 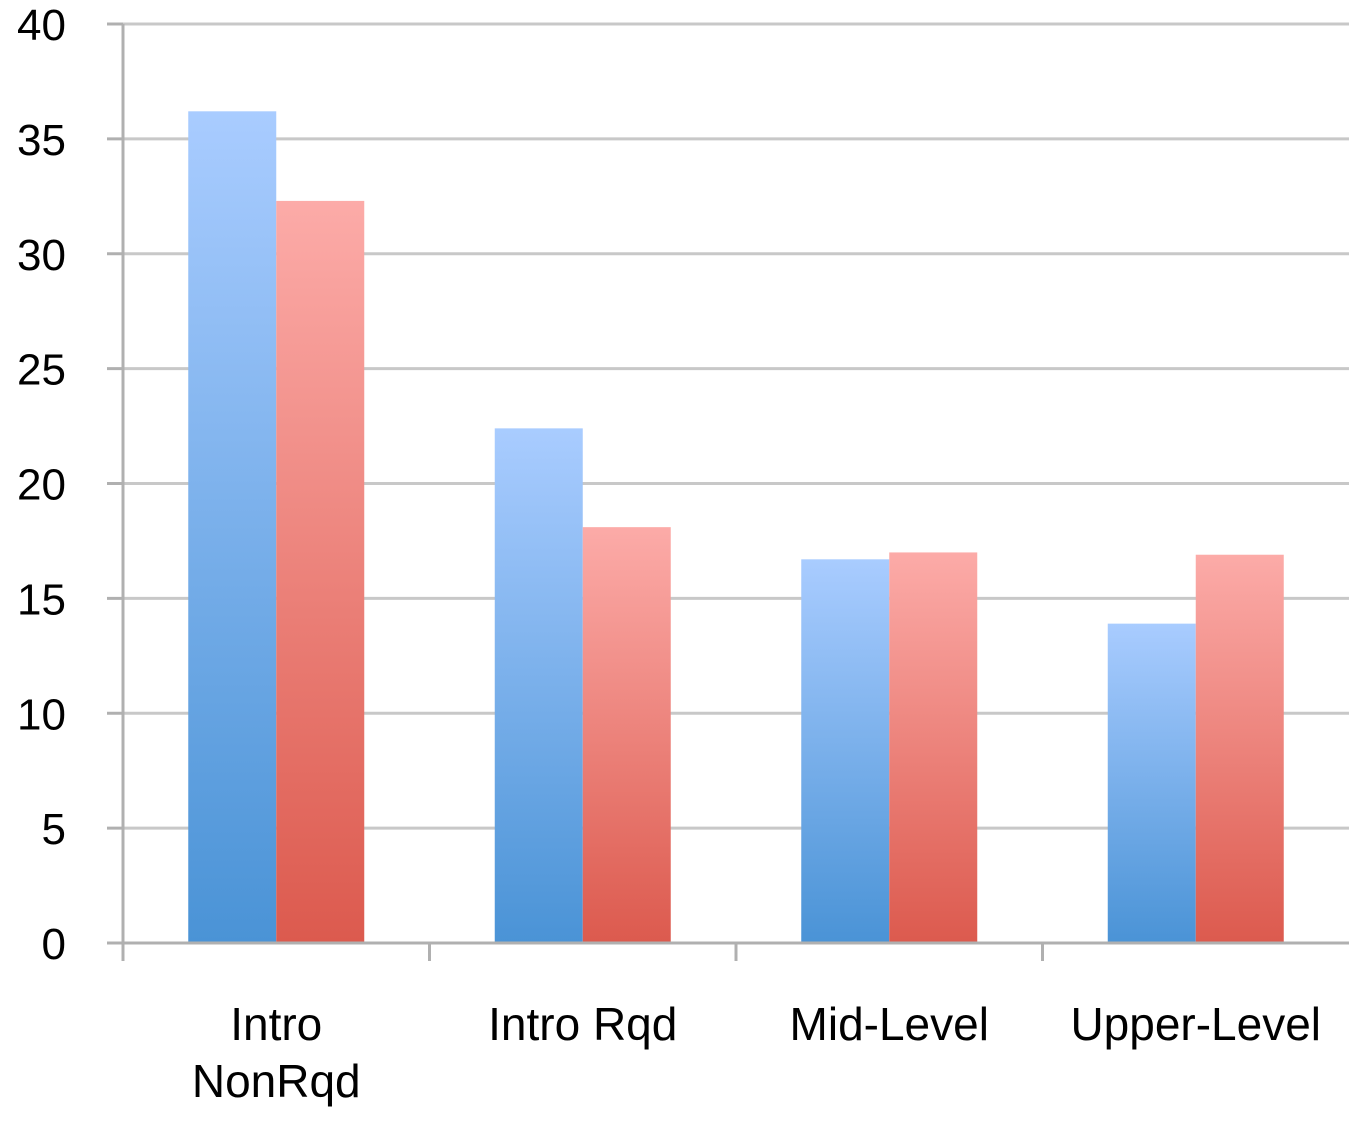 What do you see at coordinates (933, 747) in the screenshot?
I see `bar-series2-cat3` at bounding box center [933, 747].